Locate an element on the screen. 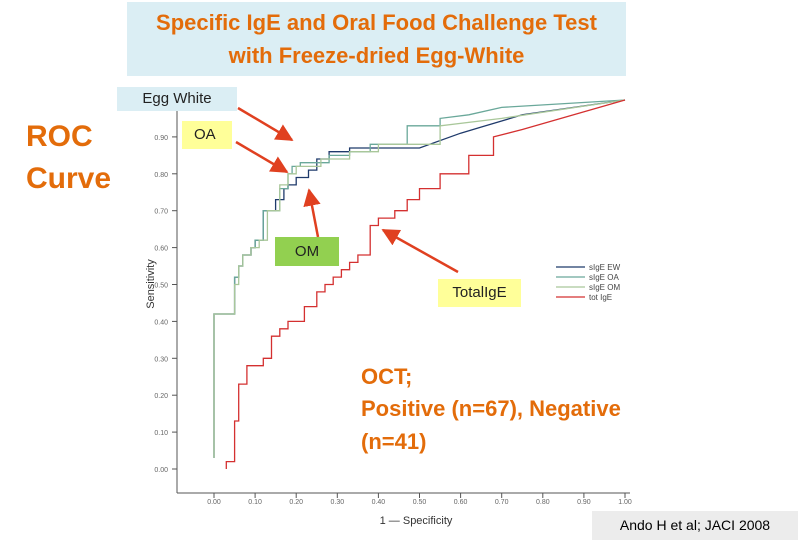  legend-label: sIgE EW is located at coordinates (605, 267).